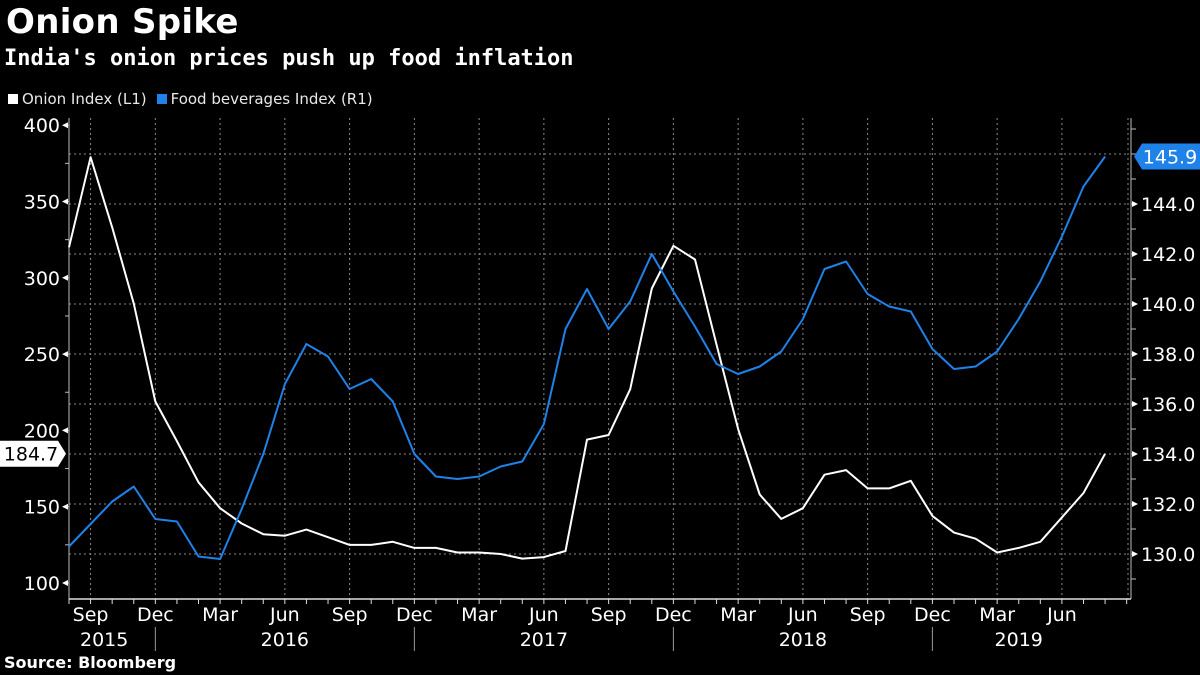 The height and width of the screenshot is (675, 1200). I want to click on source-note: Source: Bloomberg, so click(90, 662).